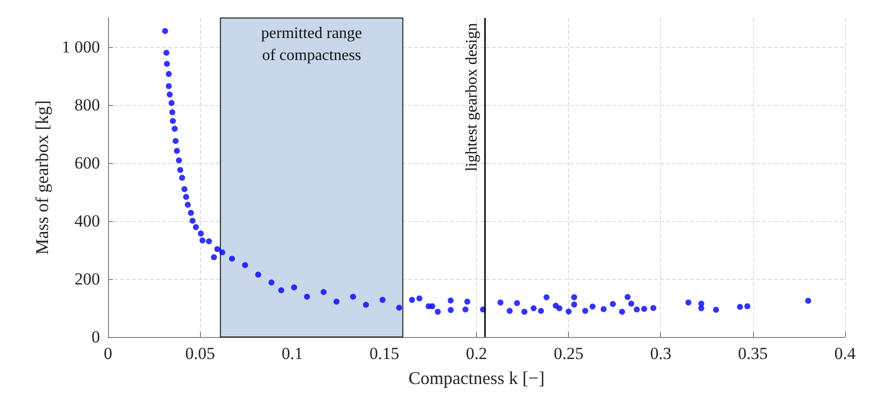  What do you see at coordinates (87, 163) in the screenshot?
I see `y-tick-label: 600` at bounding box center [87, 163].